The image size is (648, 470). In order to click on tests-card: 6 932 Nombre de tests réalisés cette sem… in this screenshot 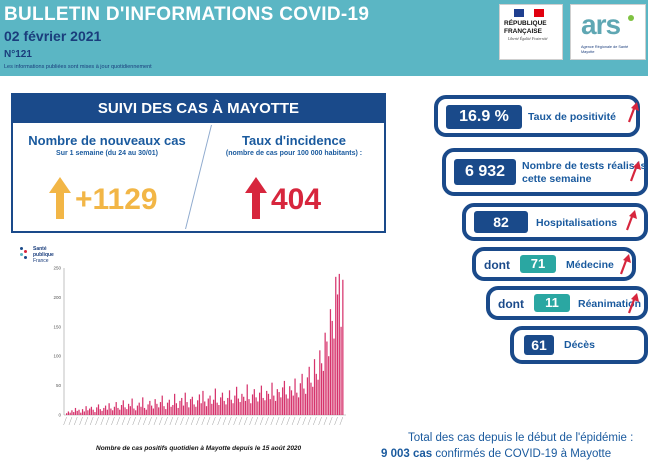, I will do `click(545, 172)`.